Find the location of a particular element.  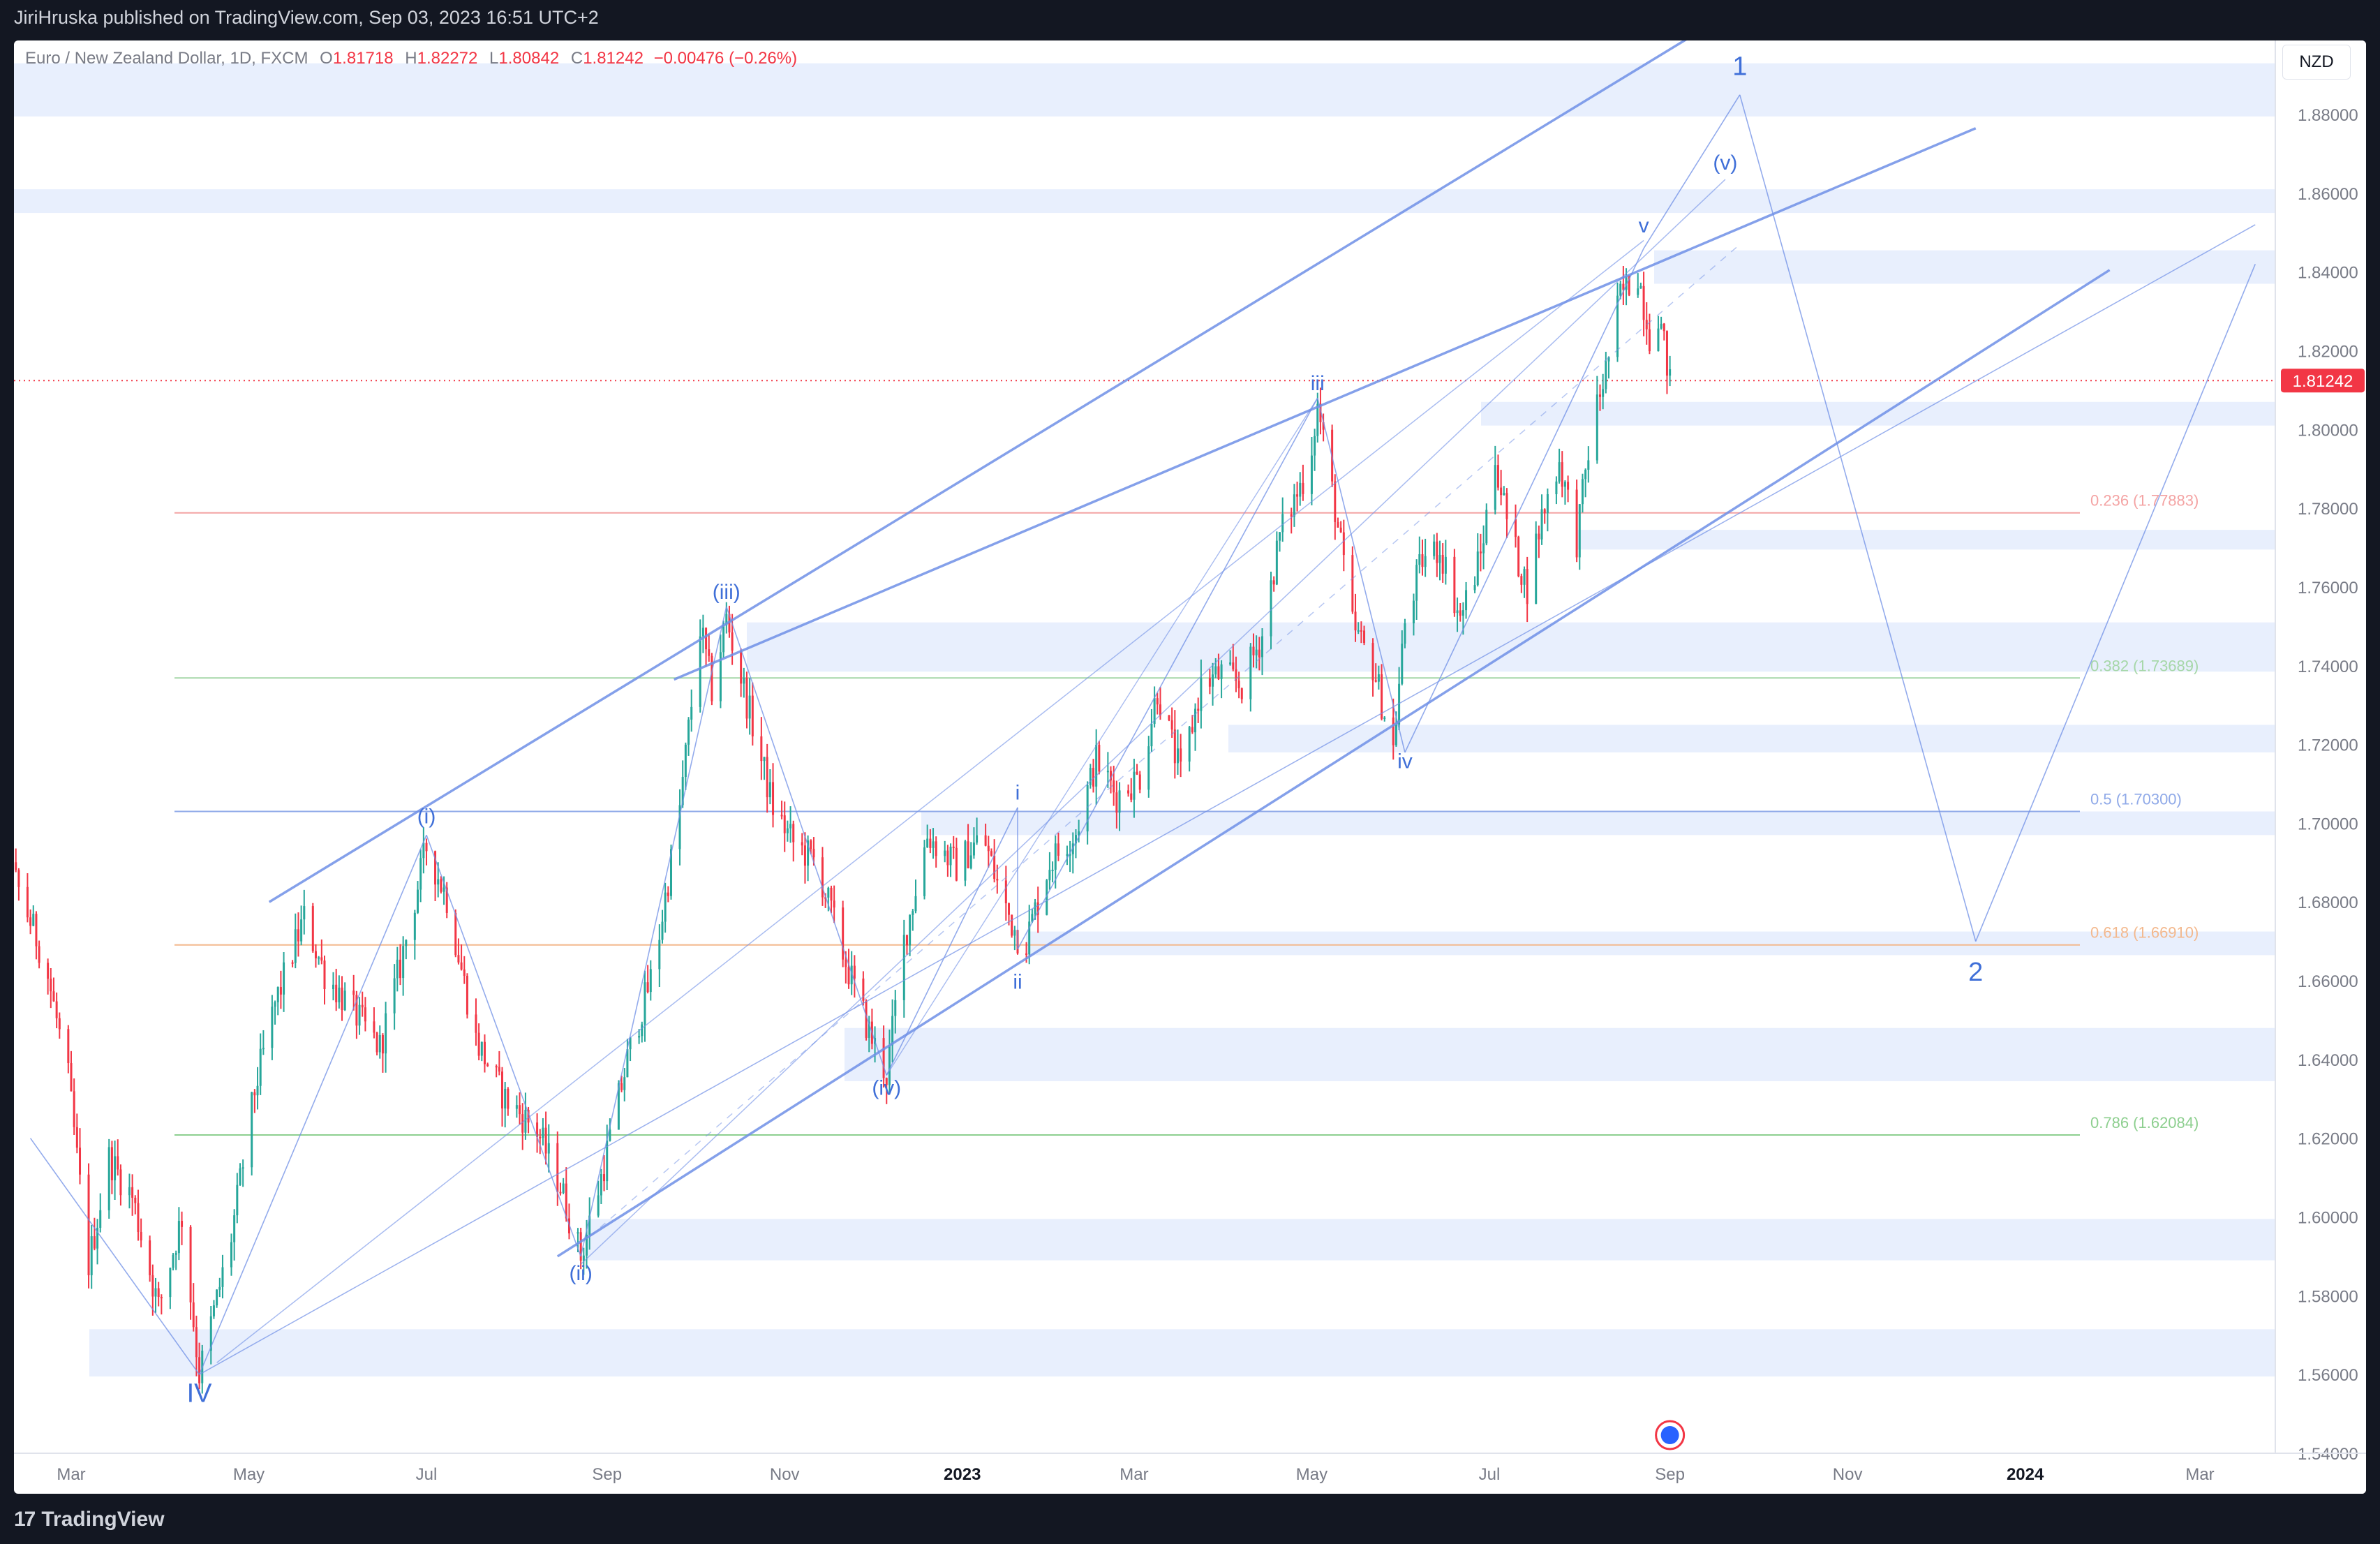

y-tick-label-14: 1.60000 is located at coordinates (2328, 1218).